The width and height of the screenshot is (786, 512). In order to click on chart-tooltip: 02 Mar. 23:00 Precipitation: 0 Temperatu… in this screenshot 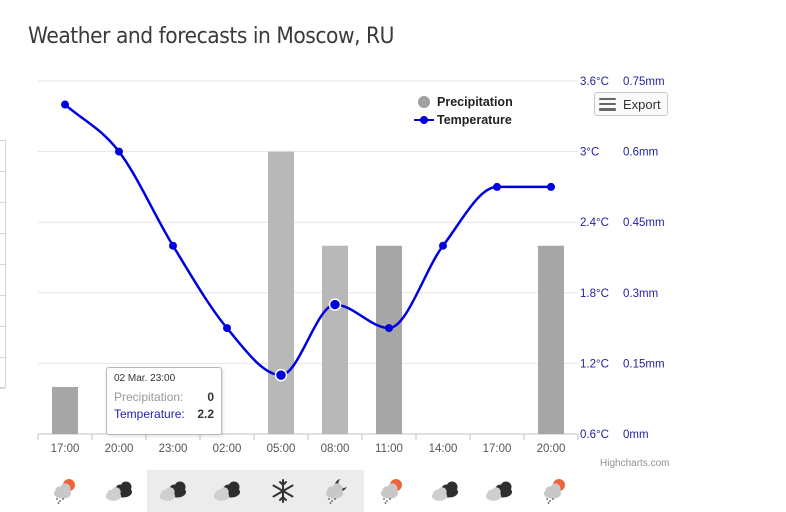, I will do `click(164, 401)`.